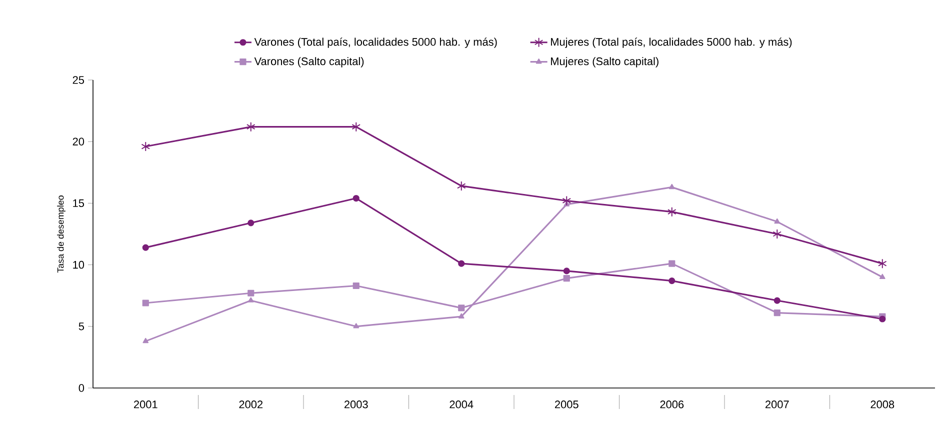  Describe the element at coordinates (78, 80) in the screenshot. I see `y-tick-label: 25` at that location.